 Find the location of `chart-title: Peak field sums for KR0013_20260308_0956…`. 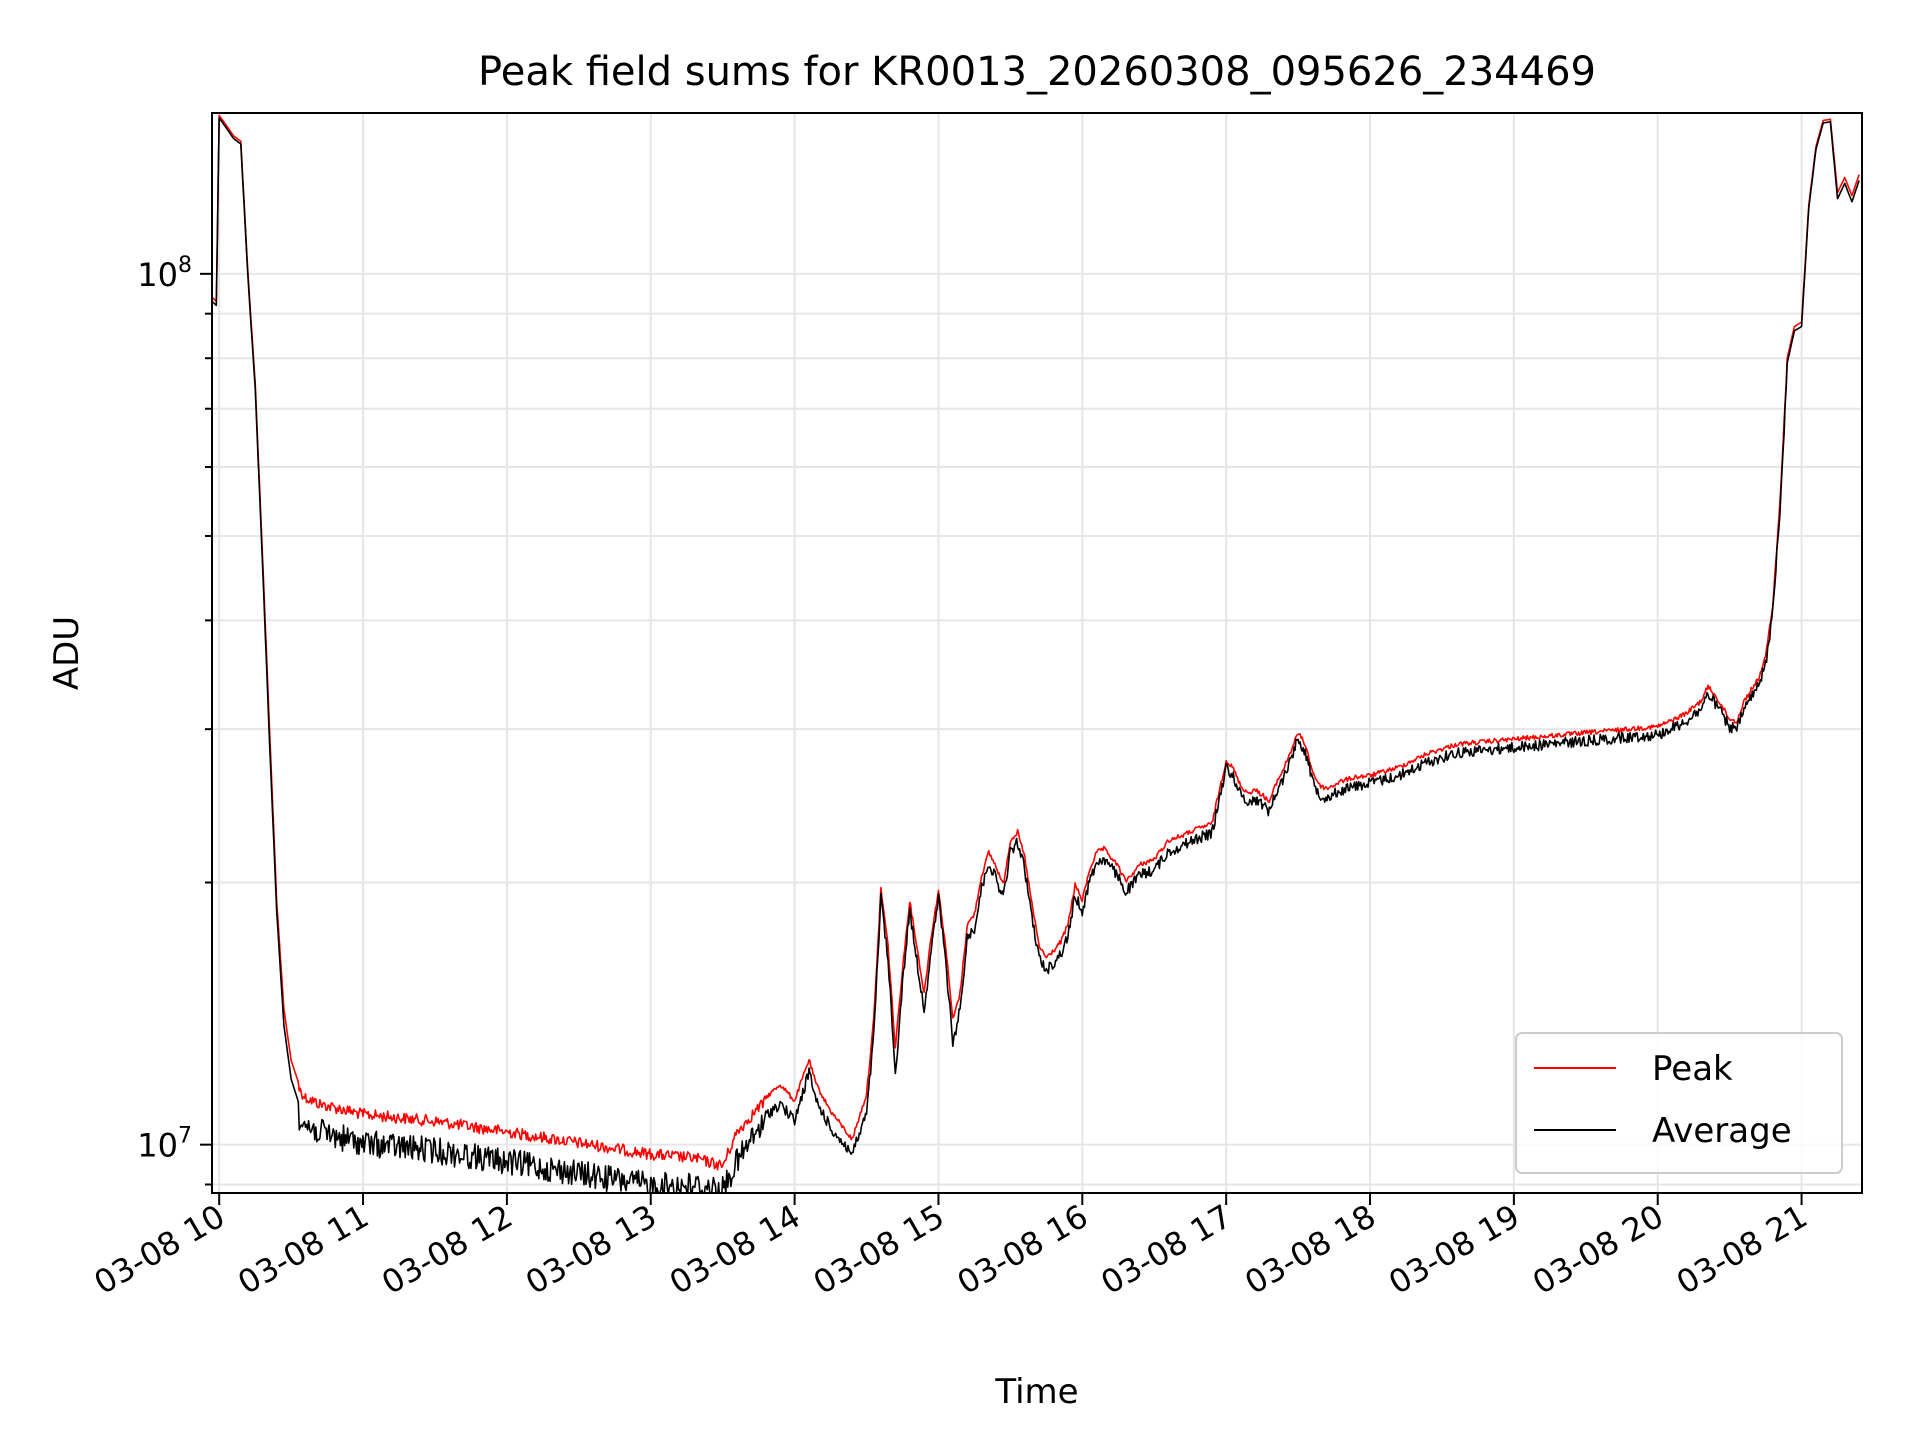

chart-title: Peak field sums for KR0013_20260308_0956… is located at coordinates (1037, 72).